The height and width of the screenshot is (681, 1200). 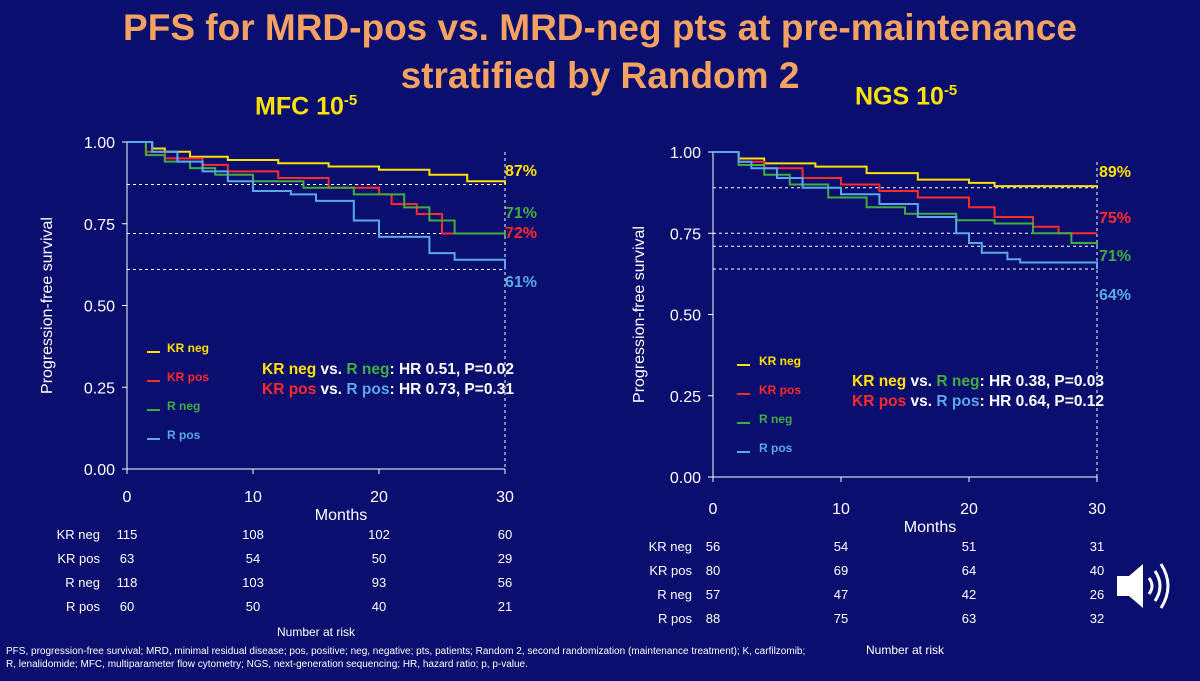 What do you see at coordinates (879, 401) in the screenshot?
I see `ngs-hr-part: KR pos` at bounding box center [879, 401].